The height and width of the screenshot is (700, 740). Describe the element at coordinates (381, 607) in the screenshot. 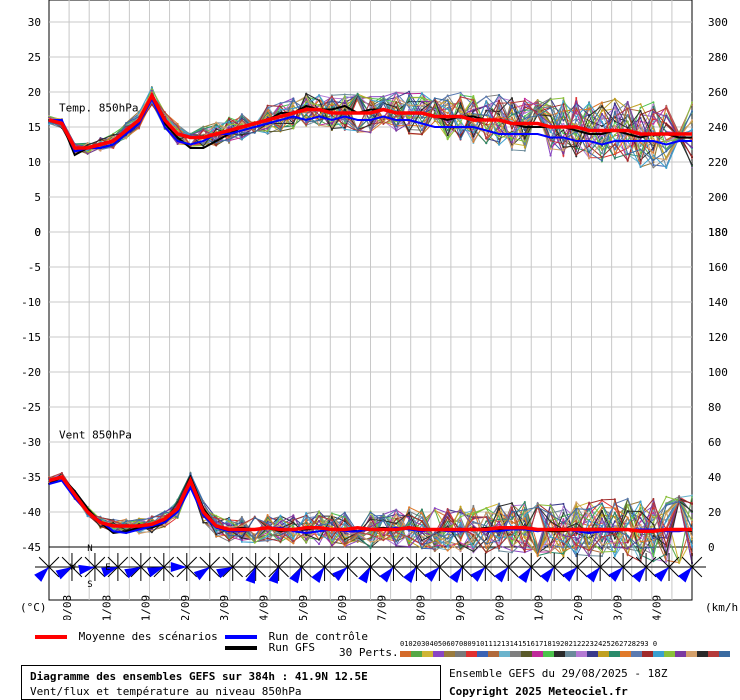

I see `x-tick-label: 07/09` at that location.